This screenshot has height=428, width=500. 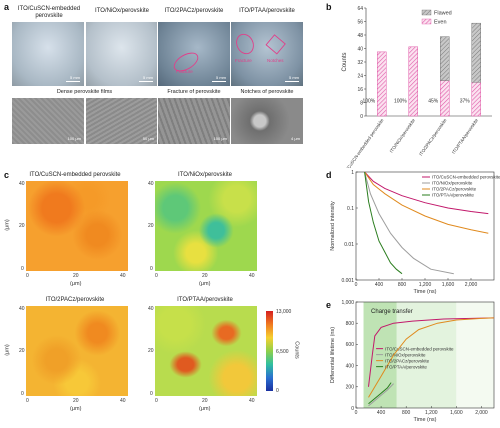 What do you see at coordinates (148, 77) in the screenshot?
I see `photo-scalebar-nio: 5 mm` at bounding box center [148, 77].